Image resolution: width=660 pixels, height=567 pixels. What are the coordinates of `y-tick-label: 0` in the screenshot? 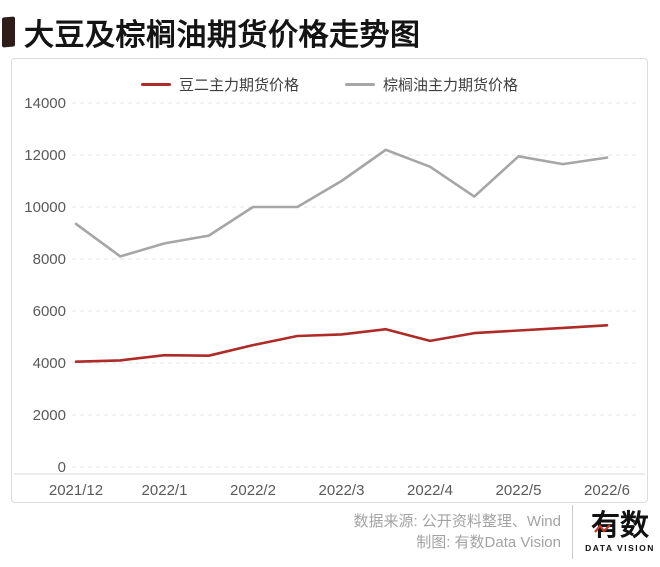 It's located at (62, 467).